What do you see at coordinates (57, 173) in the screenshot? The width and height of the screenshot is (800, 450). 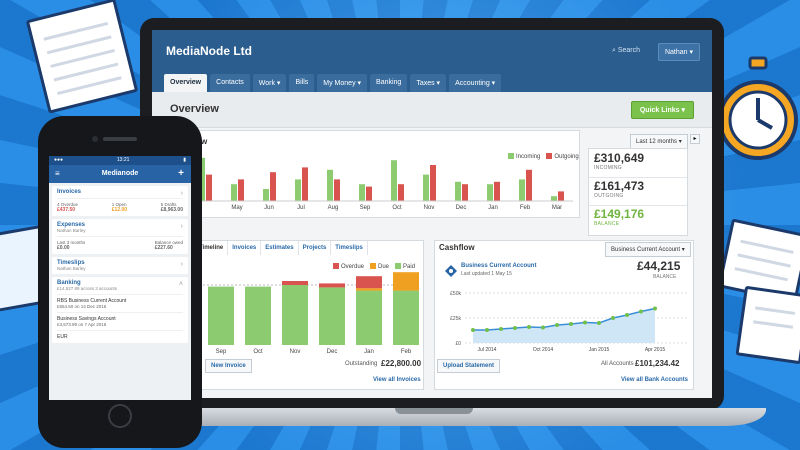 I see `menu-icon: ≡` at bounding box center [57, 173].